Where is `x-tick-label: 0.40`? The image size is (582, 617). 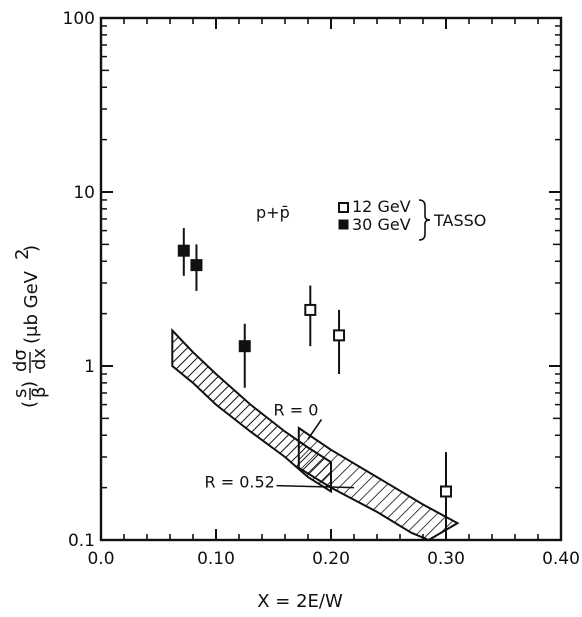 x-tick-label: 0.40 is located at coordinates (561, 559).